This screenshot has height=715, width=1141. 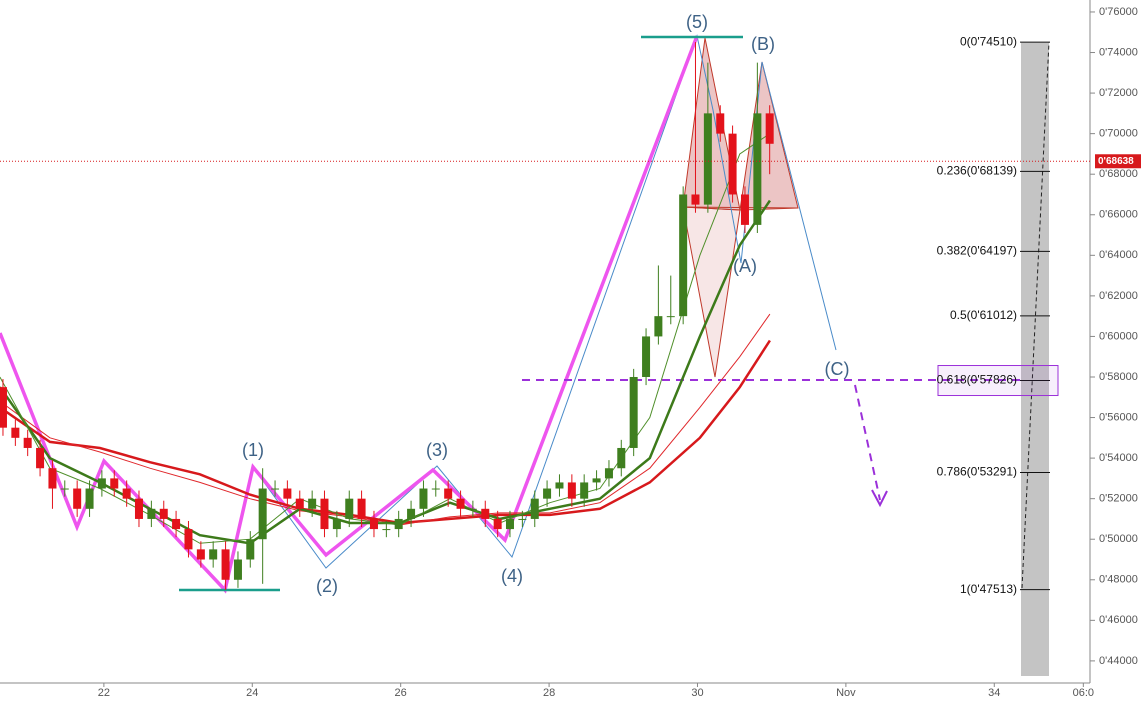 I want to click on harmonic-line, so click(x=740, y=207).